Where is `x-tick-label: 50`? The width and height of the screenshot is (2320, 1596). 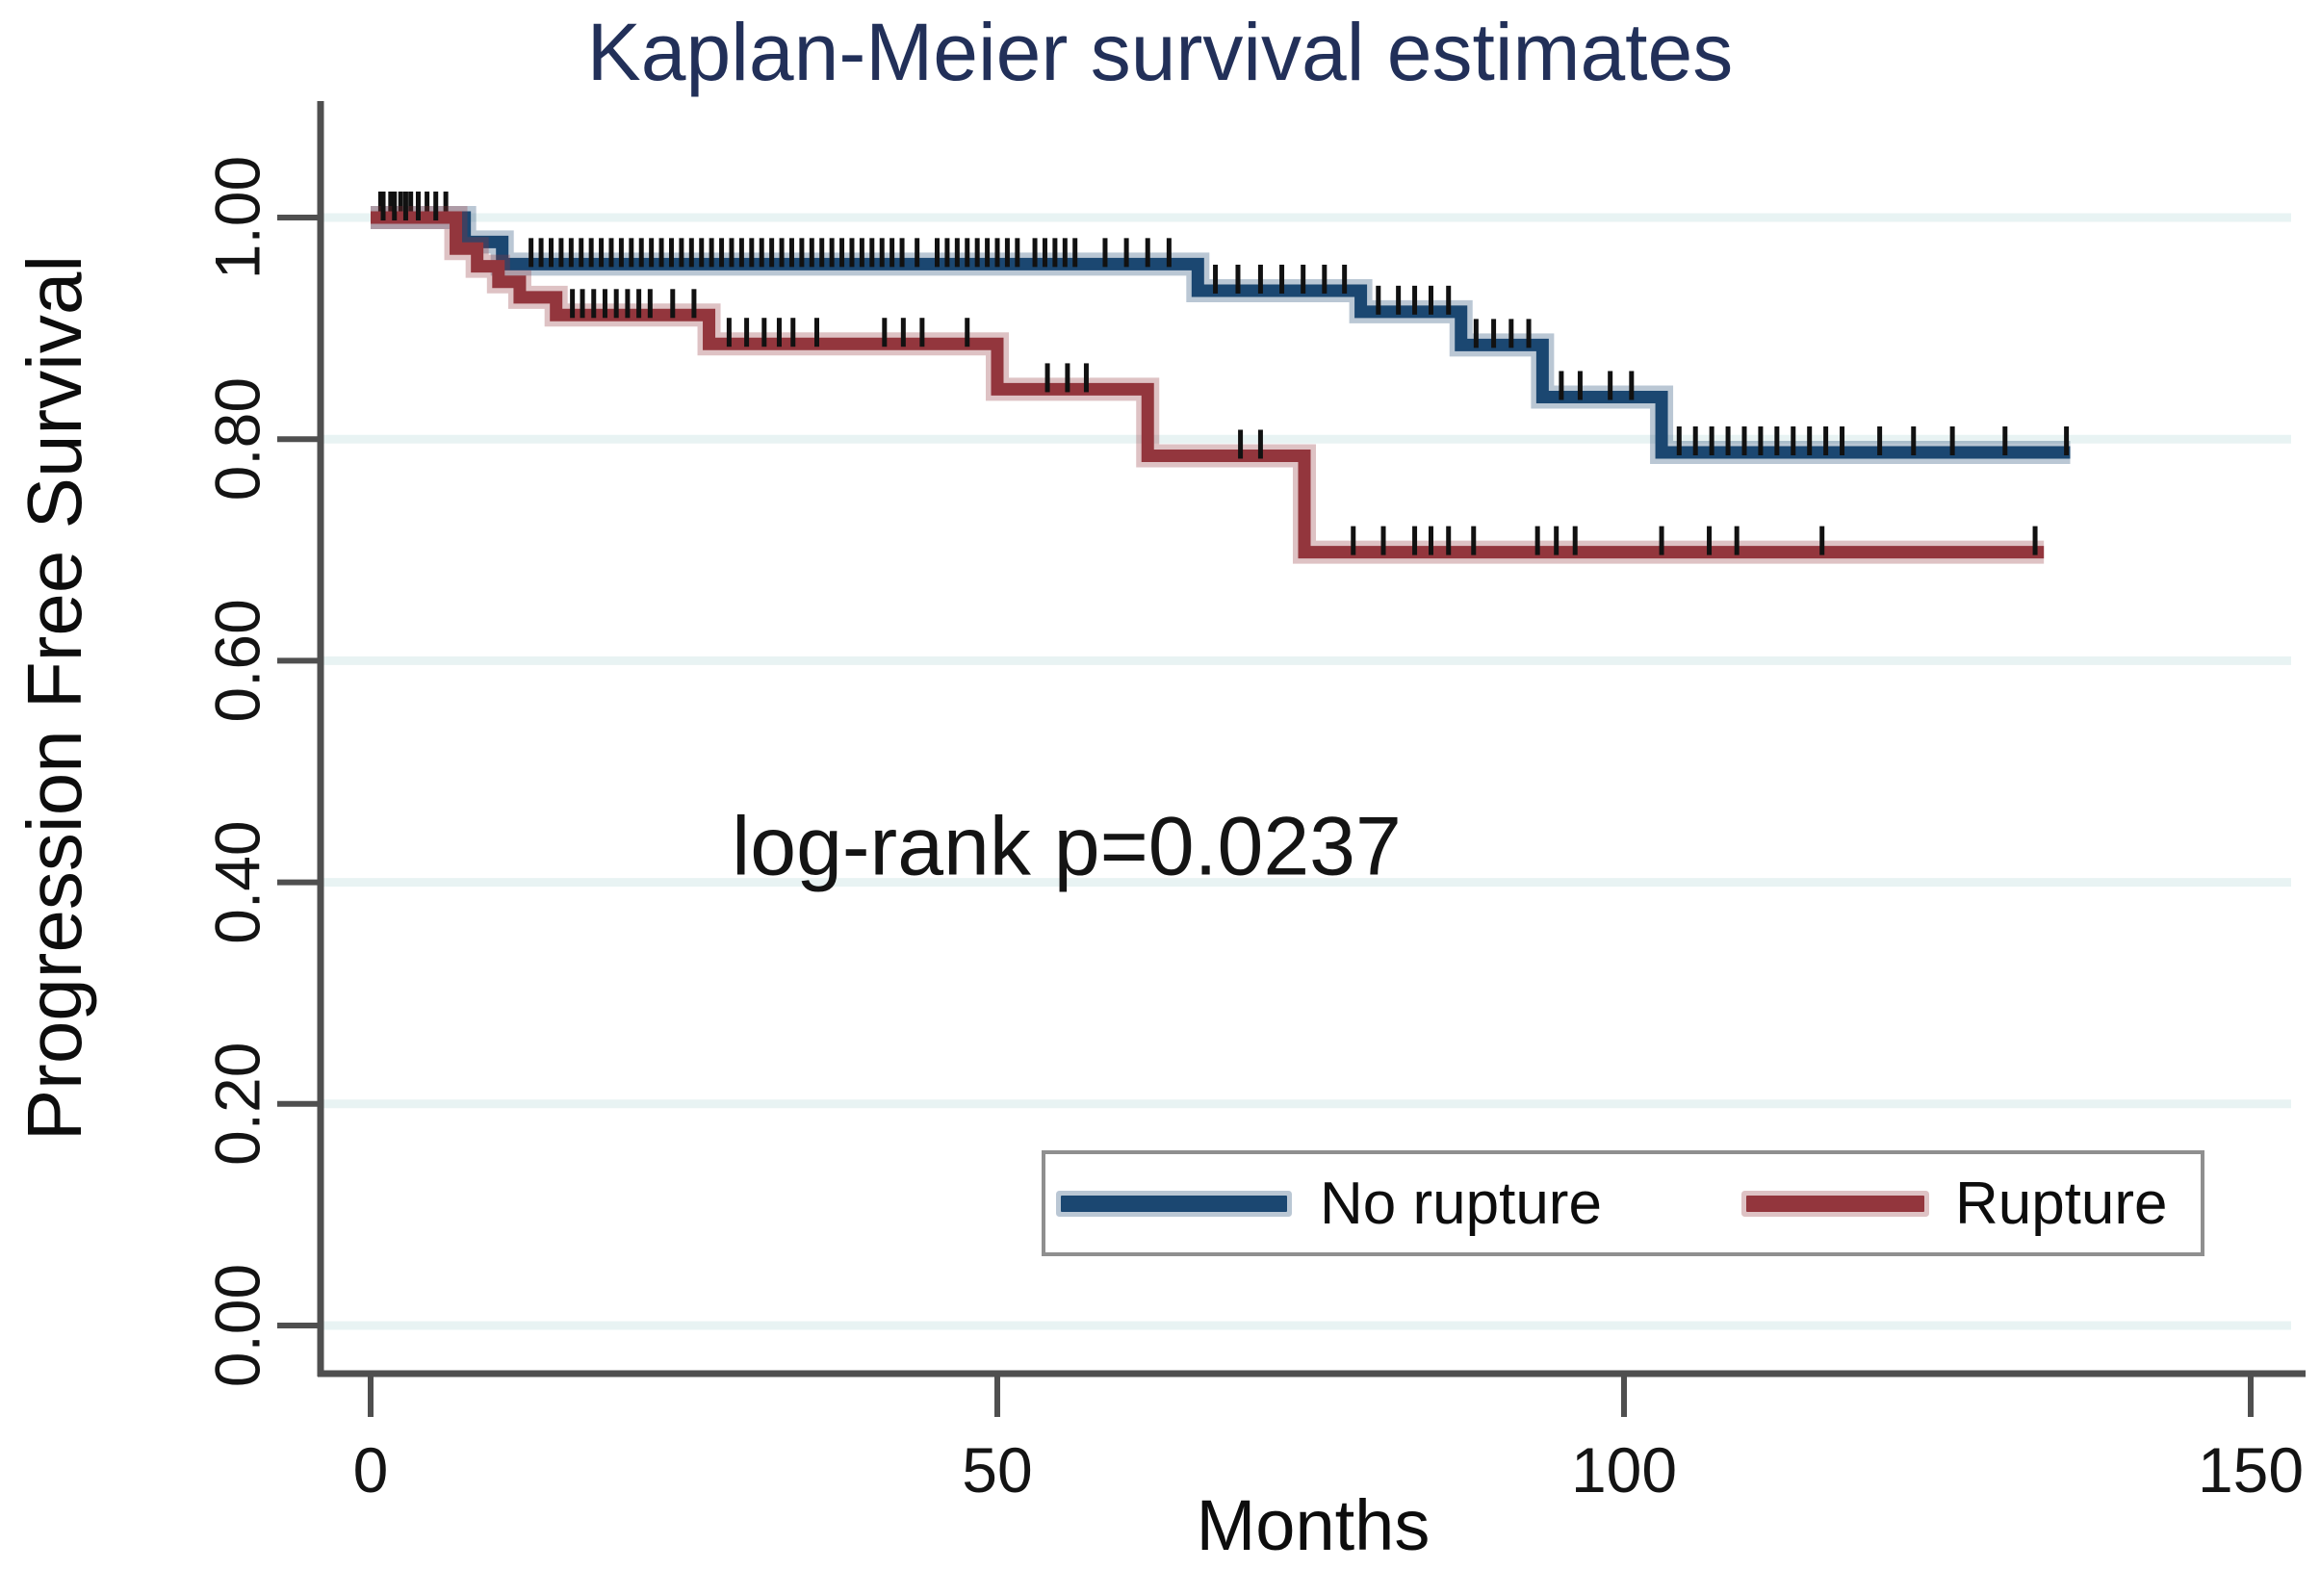
x-tick-label: 50 is located at coordinates (997, 1470).